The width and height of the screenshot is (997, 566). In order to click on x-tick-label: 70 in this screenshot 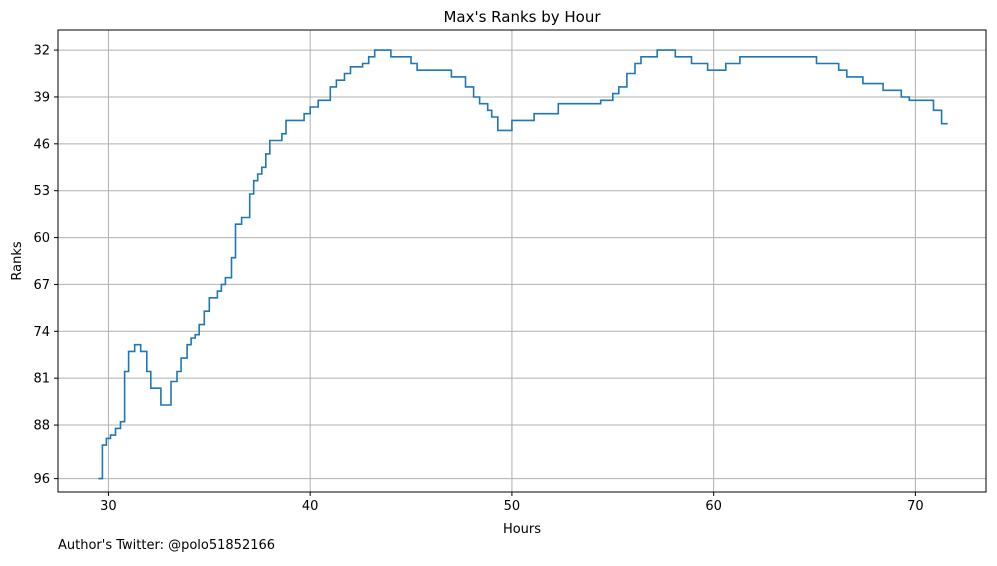, I will do `click(915, 506)`.